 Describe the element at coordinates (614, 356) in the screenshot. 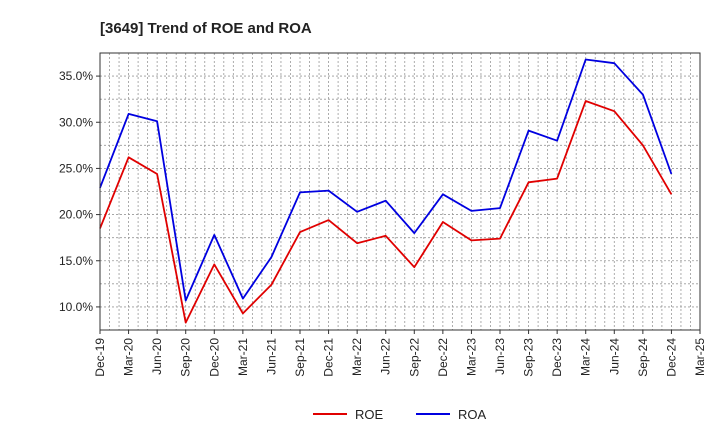

I see `x-tick-label: Jun-24` at that location.